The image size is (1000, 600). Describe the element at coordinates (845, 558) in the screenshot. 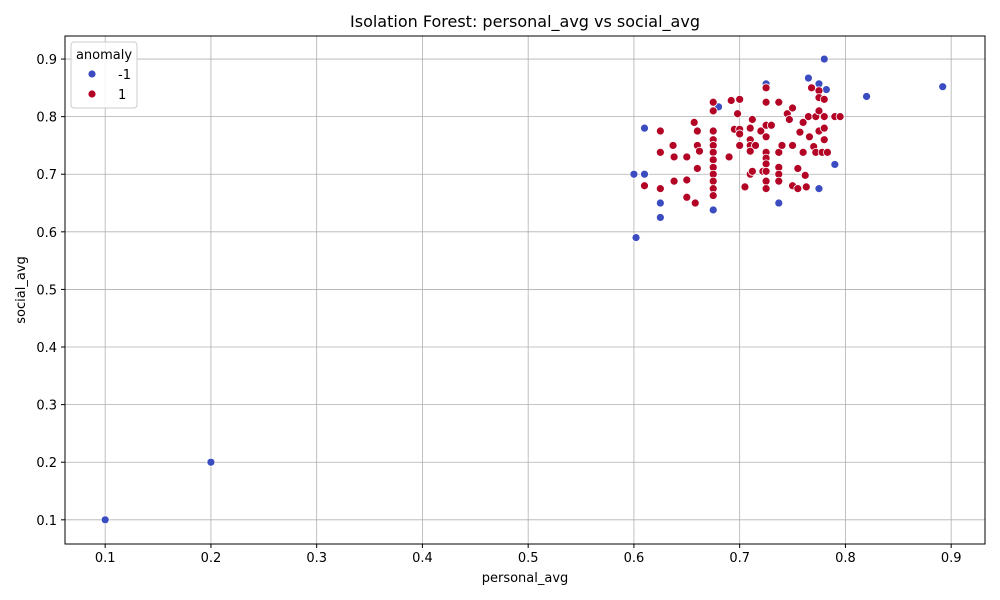

I see `x-tick-label: 0.8` at that location.